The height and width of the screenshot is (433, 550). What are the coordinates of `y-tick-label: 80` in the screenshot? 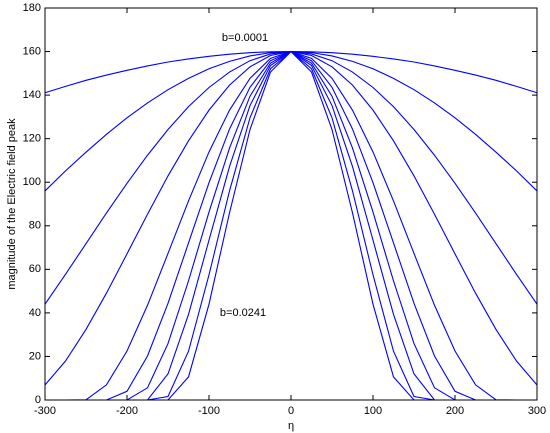 It's located at (35, 226).